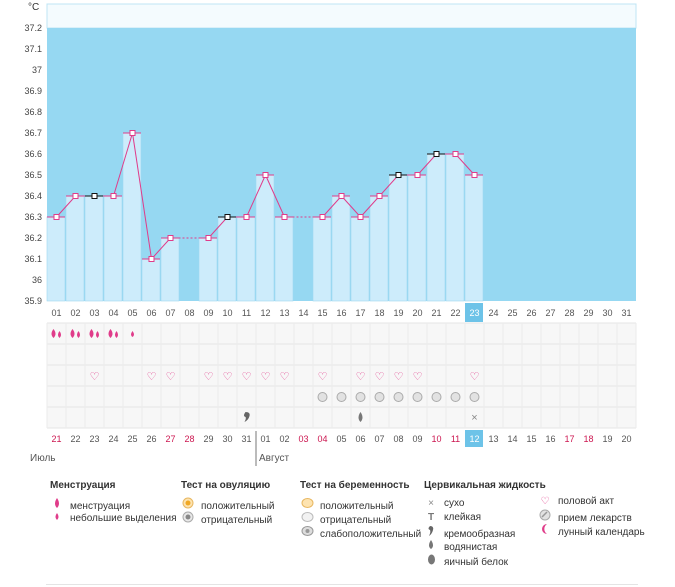  I want to click on legend-label: водянистая, so click(471, 547).